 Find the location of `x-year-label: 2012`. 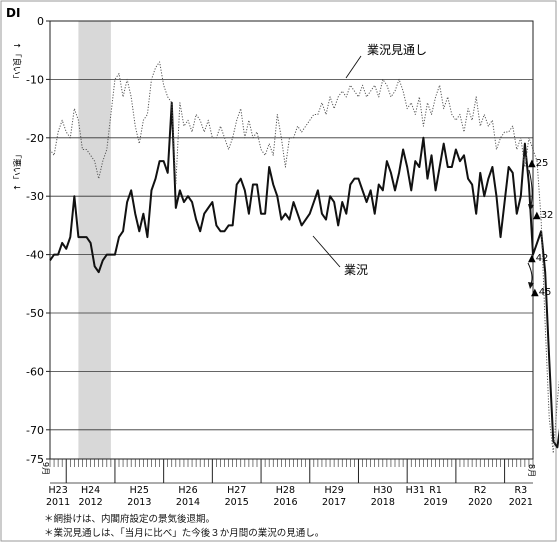

x-year-label: 2012 is located at coordinates (90, 502).